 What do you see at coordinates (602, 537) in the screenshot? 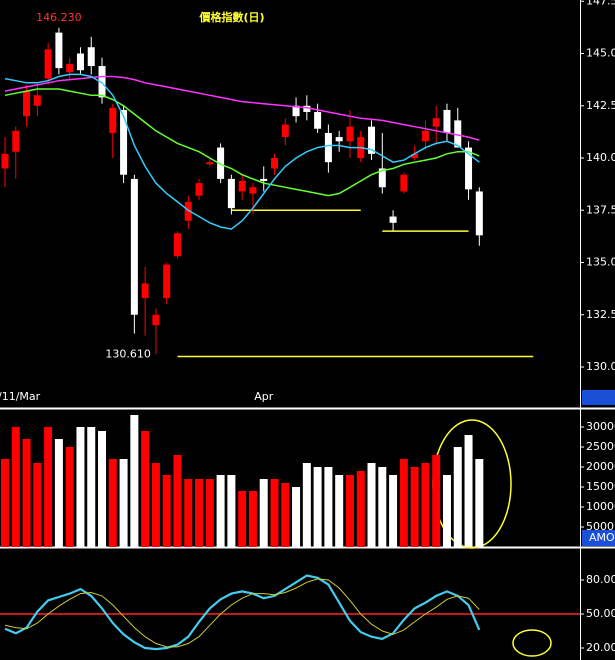
I see `legend: AMO` at bounding box center [602, 537].